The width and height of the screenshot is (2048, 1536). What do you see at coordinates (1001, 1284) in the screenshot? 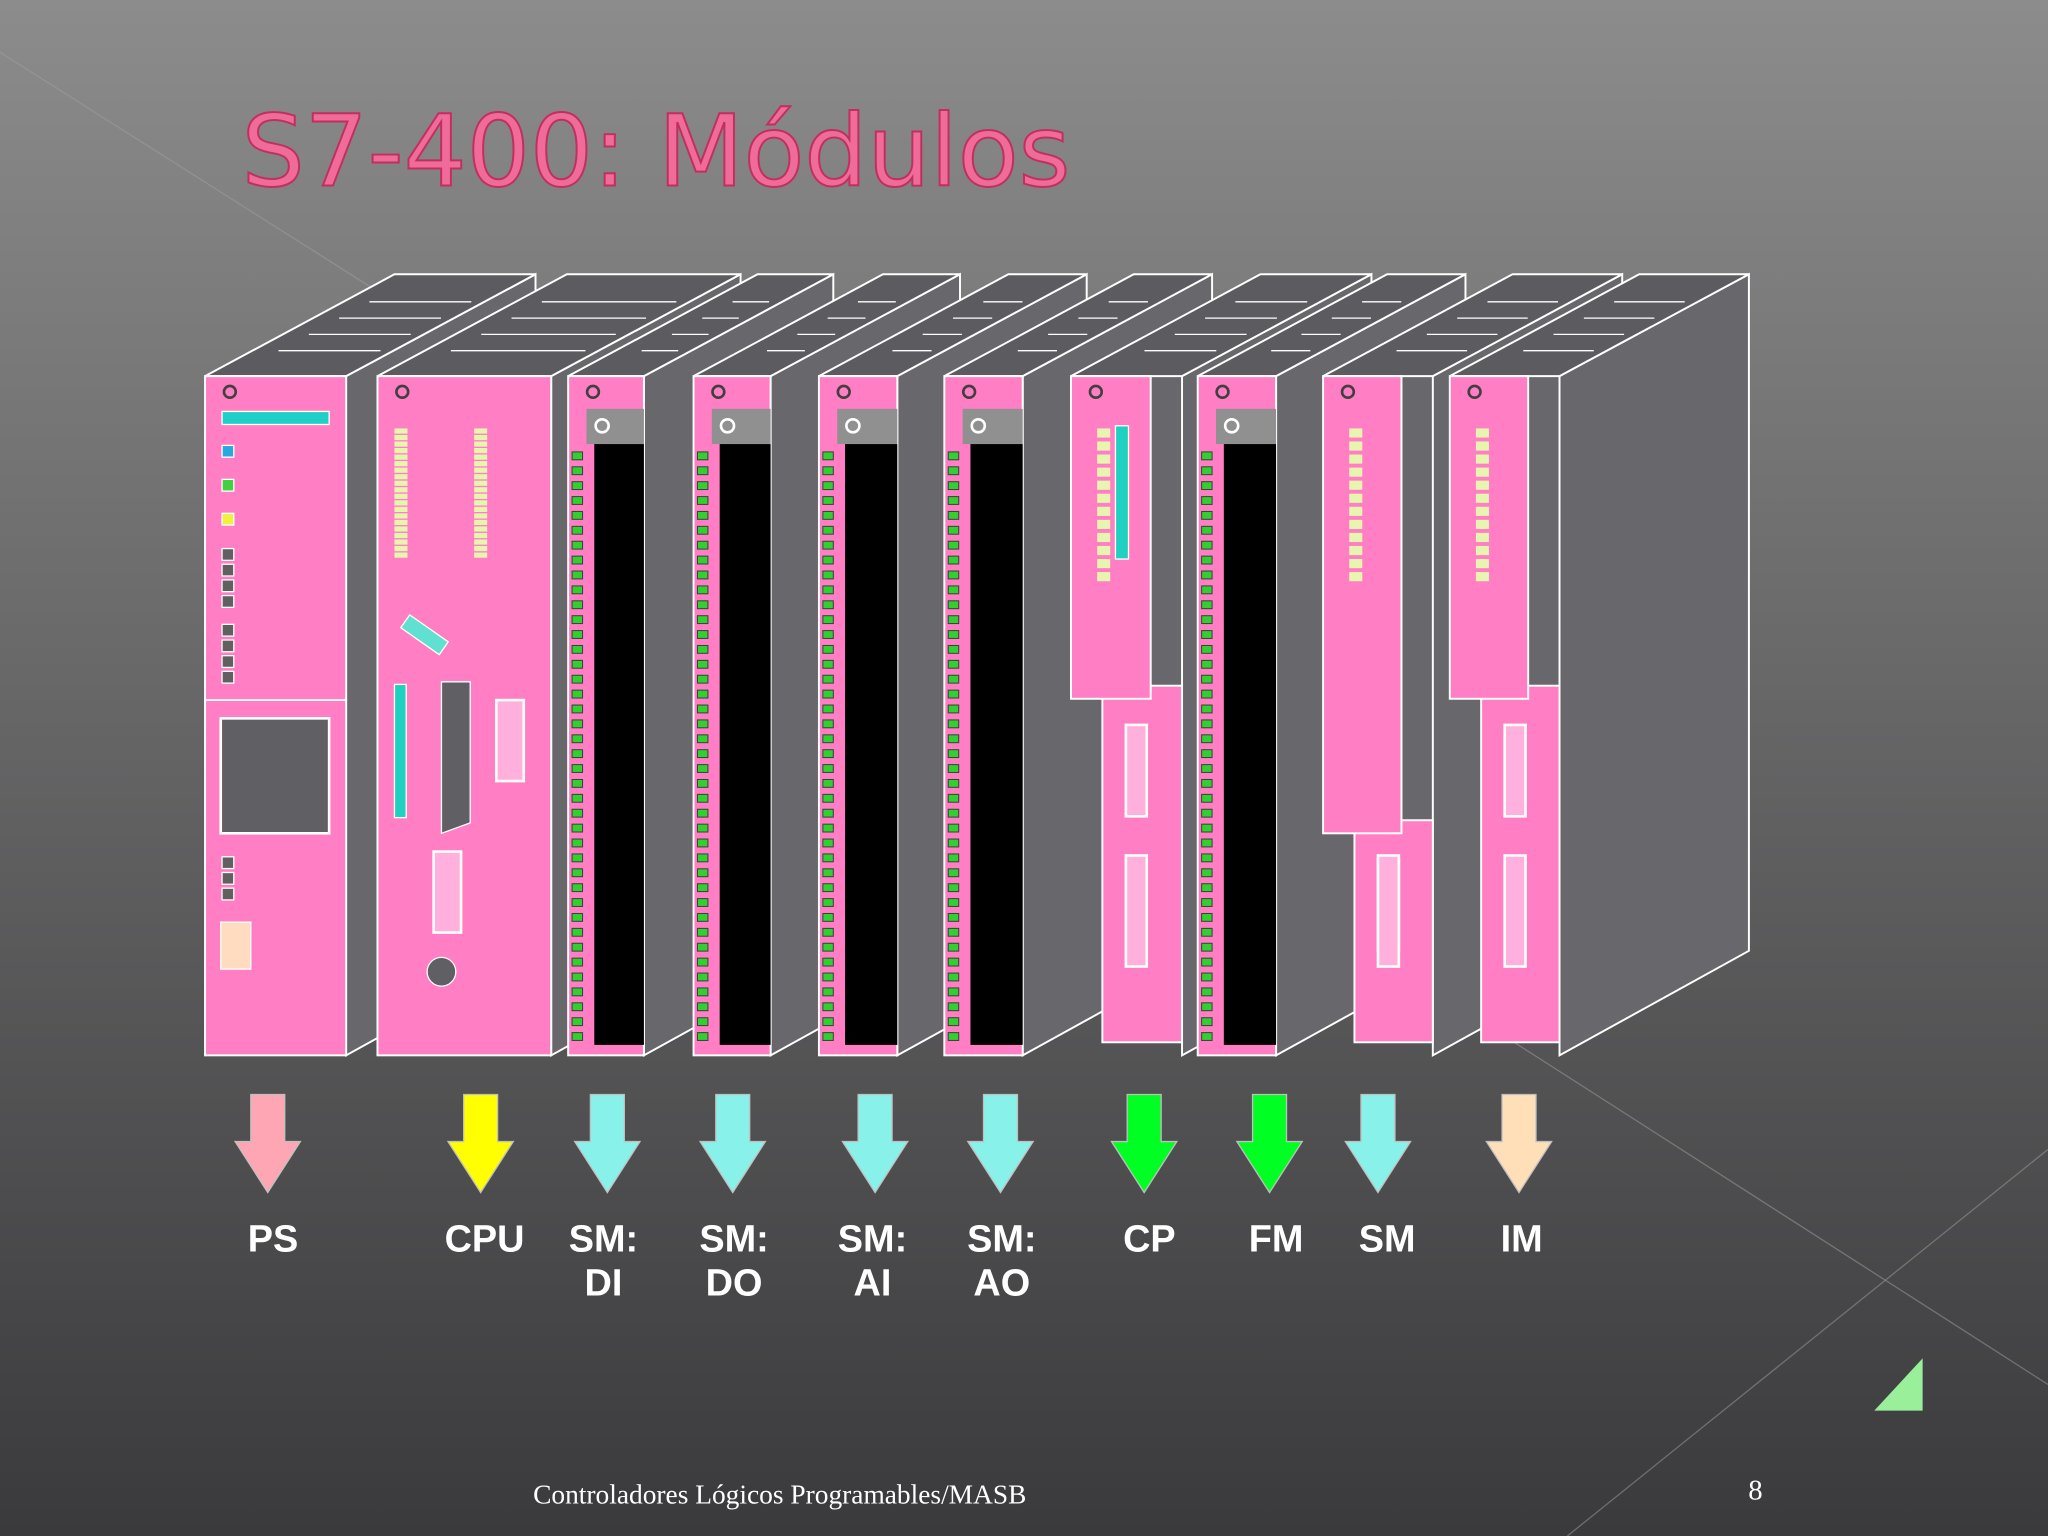
I see `module-label: AO` at bounding box center [1001, 1284].